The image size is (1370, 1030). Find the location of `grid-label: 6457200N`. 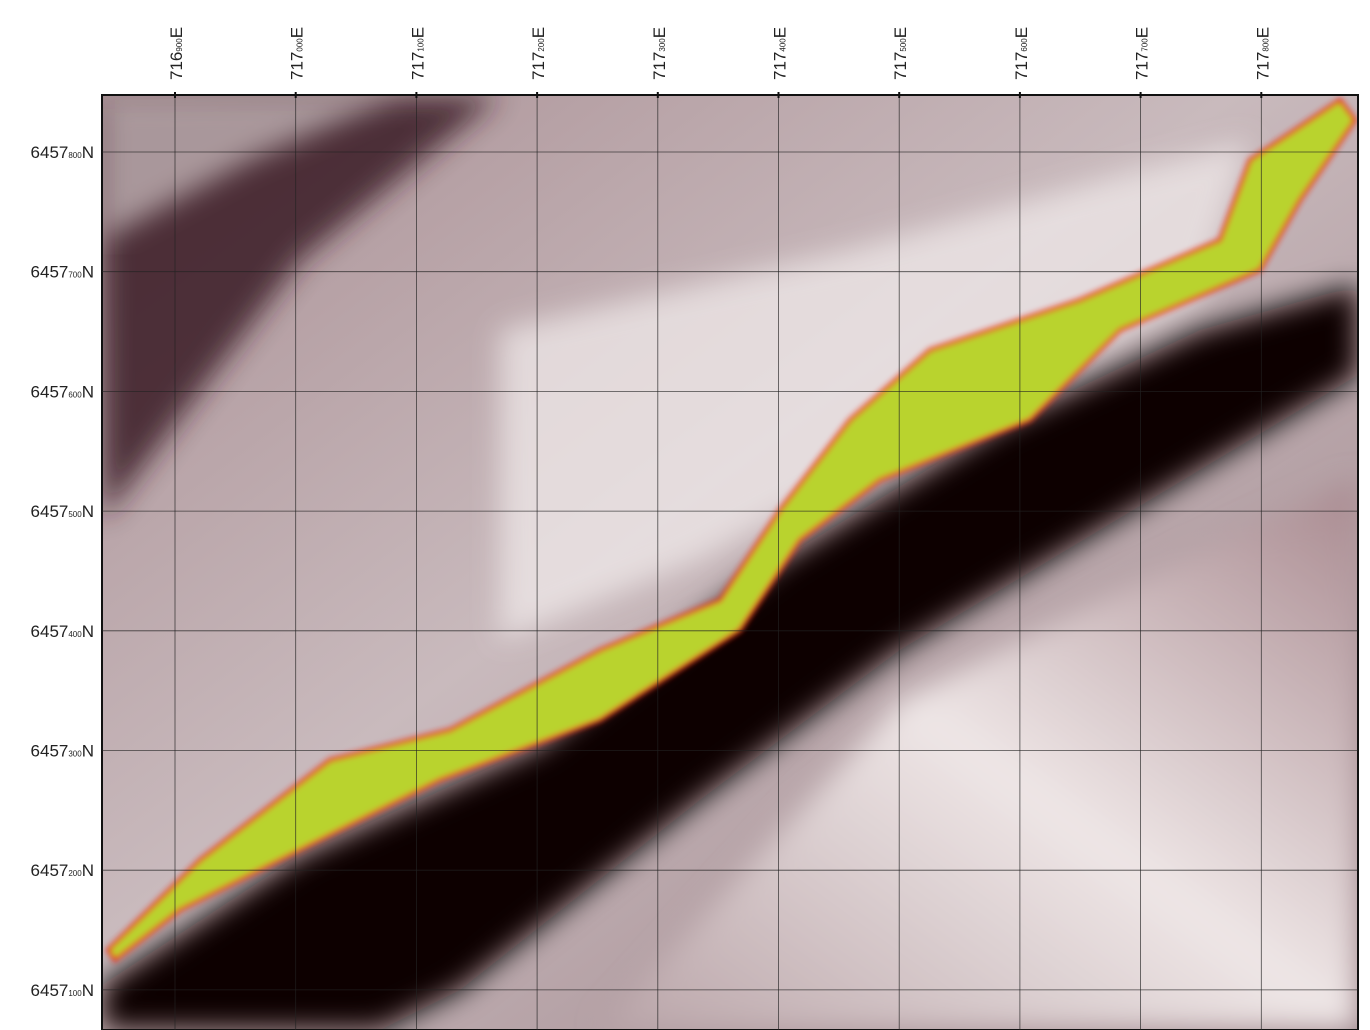

grid-label: 6457200N is located at coordinates (62, 870).